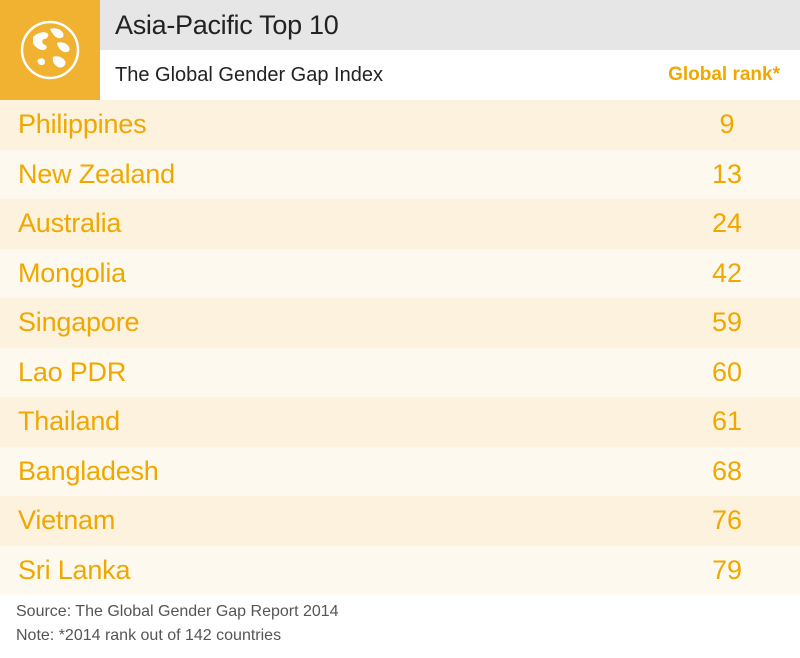 The image size is (800, 658). What do you see at coordinates (67, 520) in the screenshot?
I see `country-name: Vietnam` at bounding box center [67, 520].